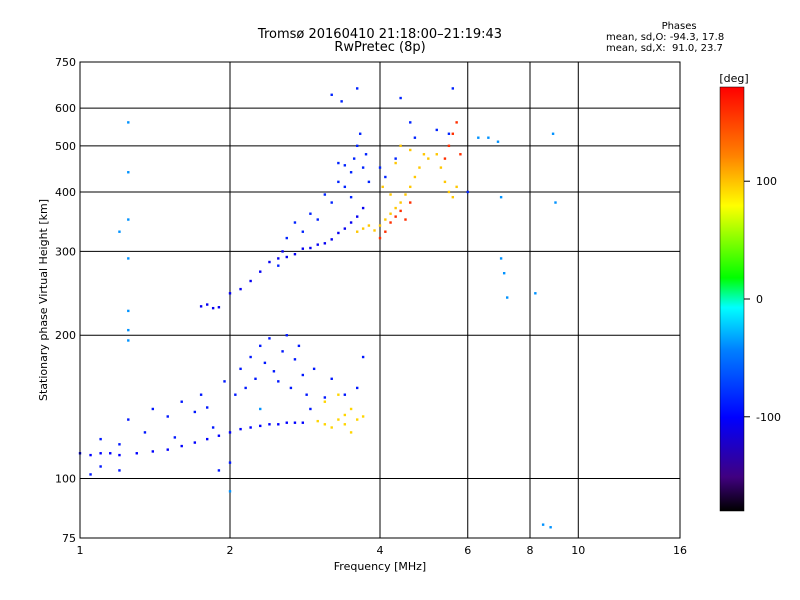 This screenshot has width=800, height=600. Describe the element at coordinates (380, 566) in the screenshot. I see `x-axis-label: Frequency [MHz]` at that location.